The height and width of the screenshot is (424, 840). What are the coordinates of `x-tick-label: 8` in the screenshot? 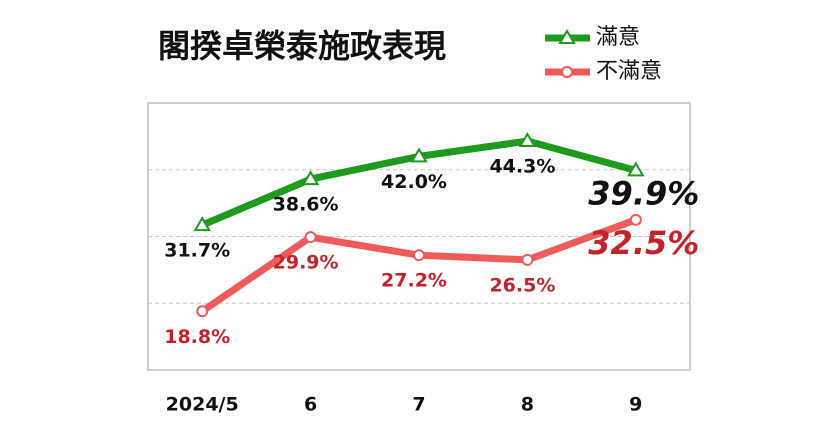 It's located at (527, 405).